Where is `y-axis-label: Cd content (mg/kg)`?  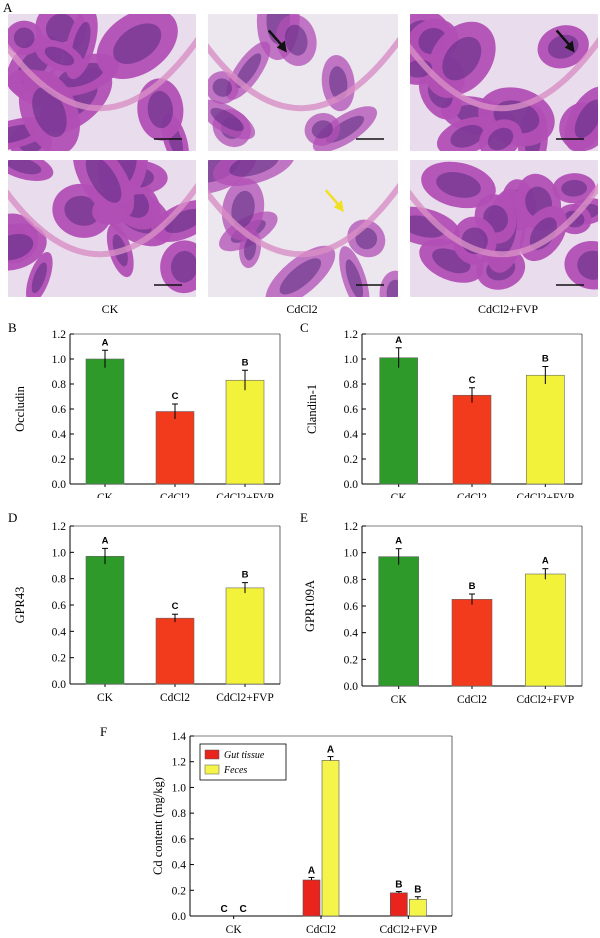 y-axis-label: Cd content (mg/kg) is located at coordinates (158, 826).